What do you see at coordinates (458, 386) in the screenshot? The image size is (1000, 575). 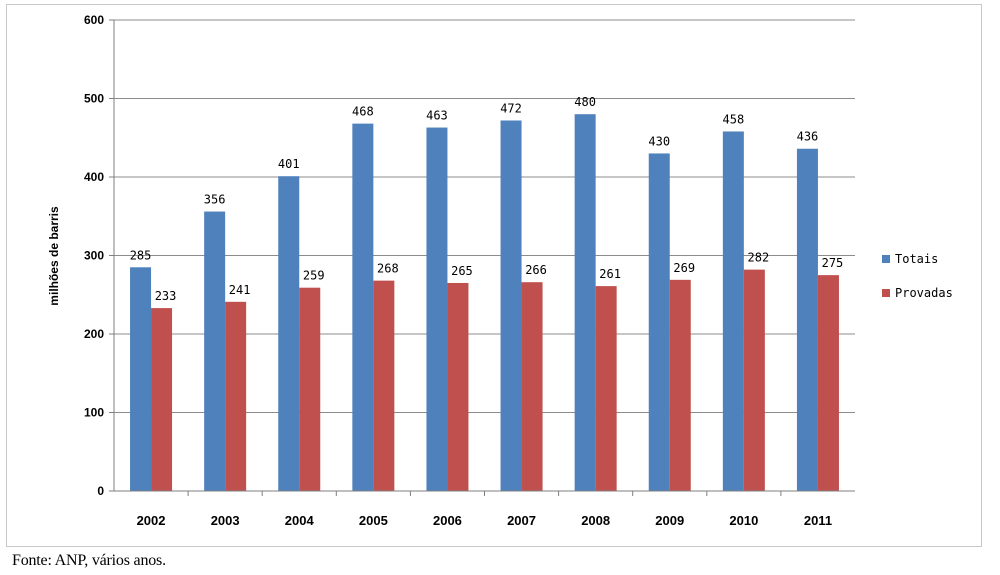 I see `bar-provadas-2006` at bounding box center [458, 386].